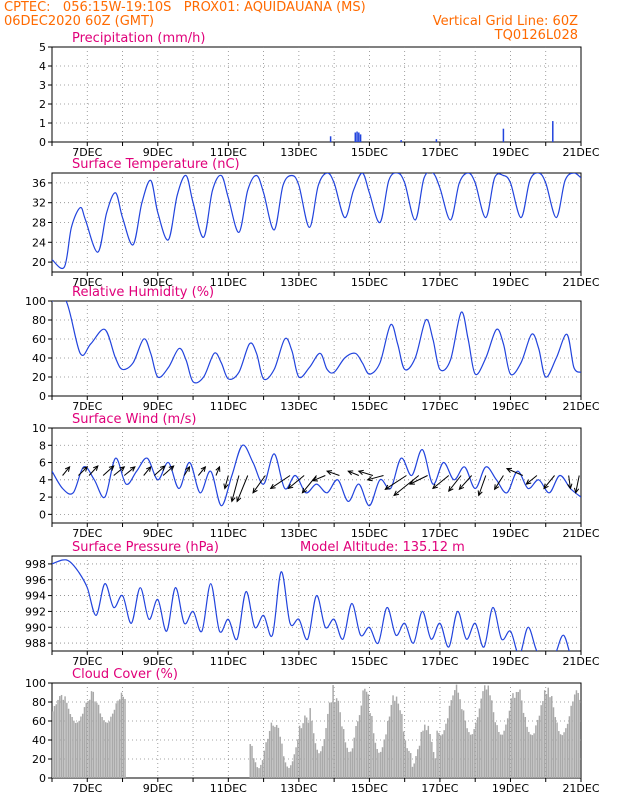 The width and height of the screenshot is (618, 800). I want to click on y-tick-label: 60, so click(39, 721).